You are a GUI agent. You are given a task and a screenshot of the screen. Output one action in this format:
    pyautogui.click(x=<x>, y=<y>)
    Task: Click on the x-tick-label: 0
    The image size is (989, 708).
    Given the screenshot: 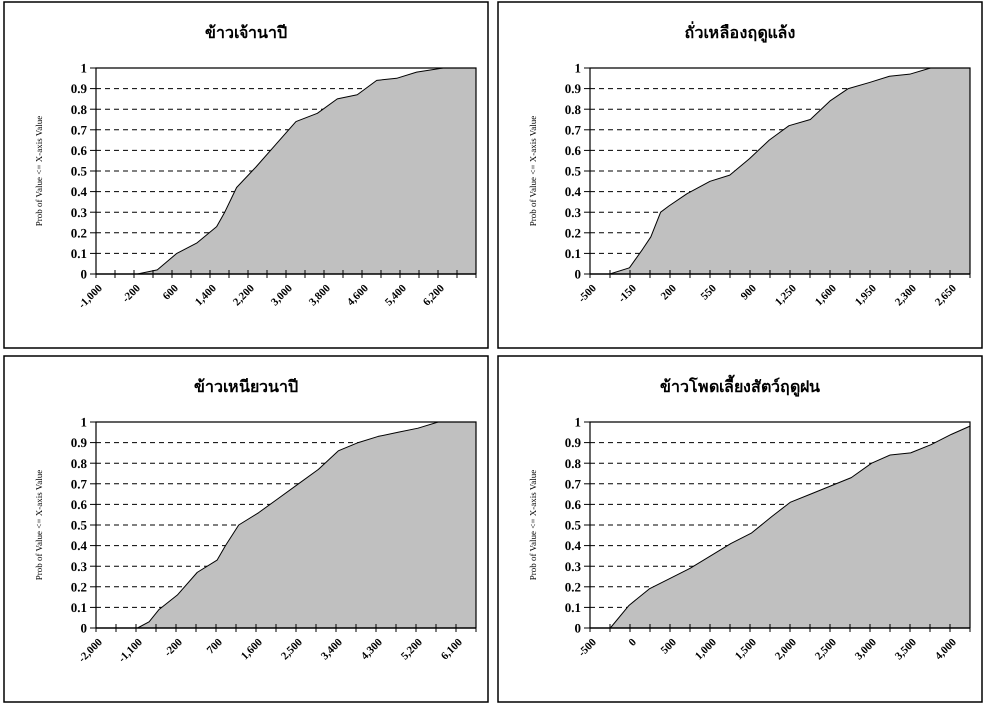 What is the action you would take?
    pyautogui.click(x=633, y=642)
    